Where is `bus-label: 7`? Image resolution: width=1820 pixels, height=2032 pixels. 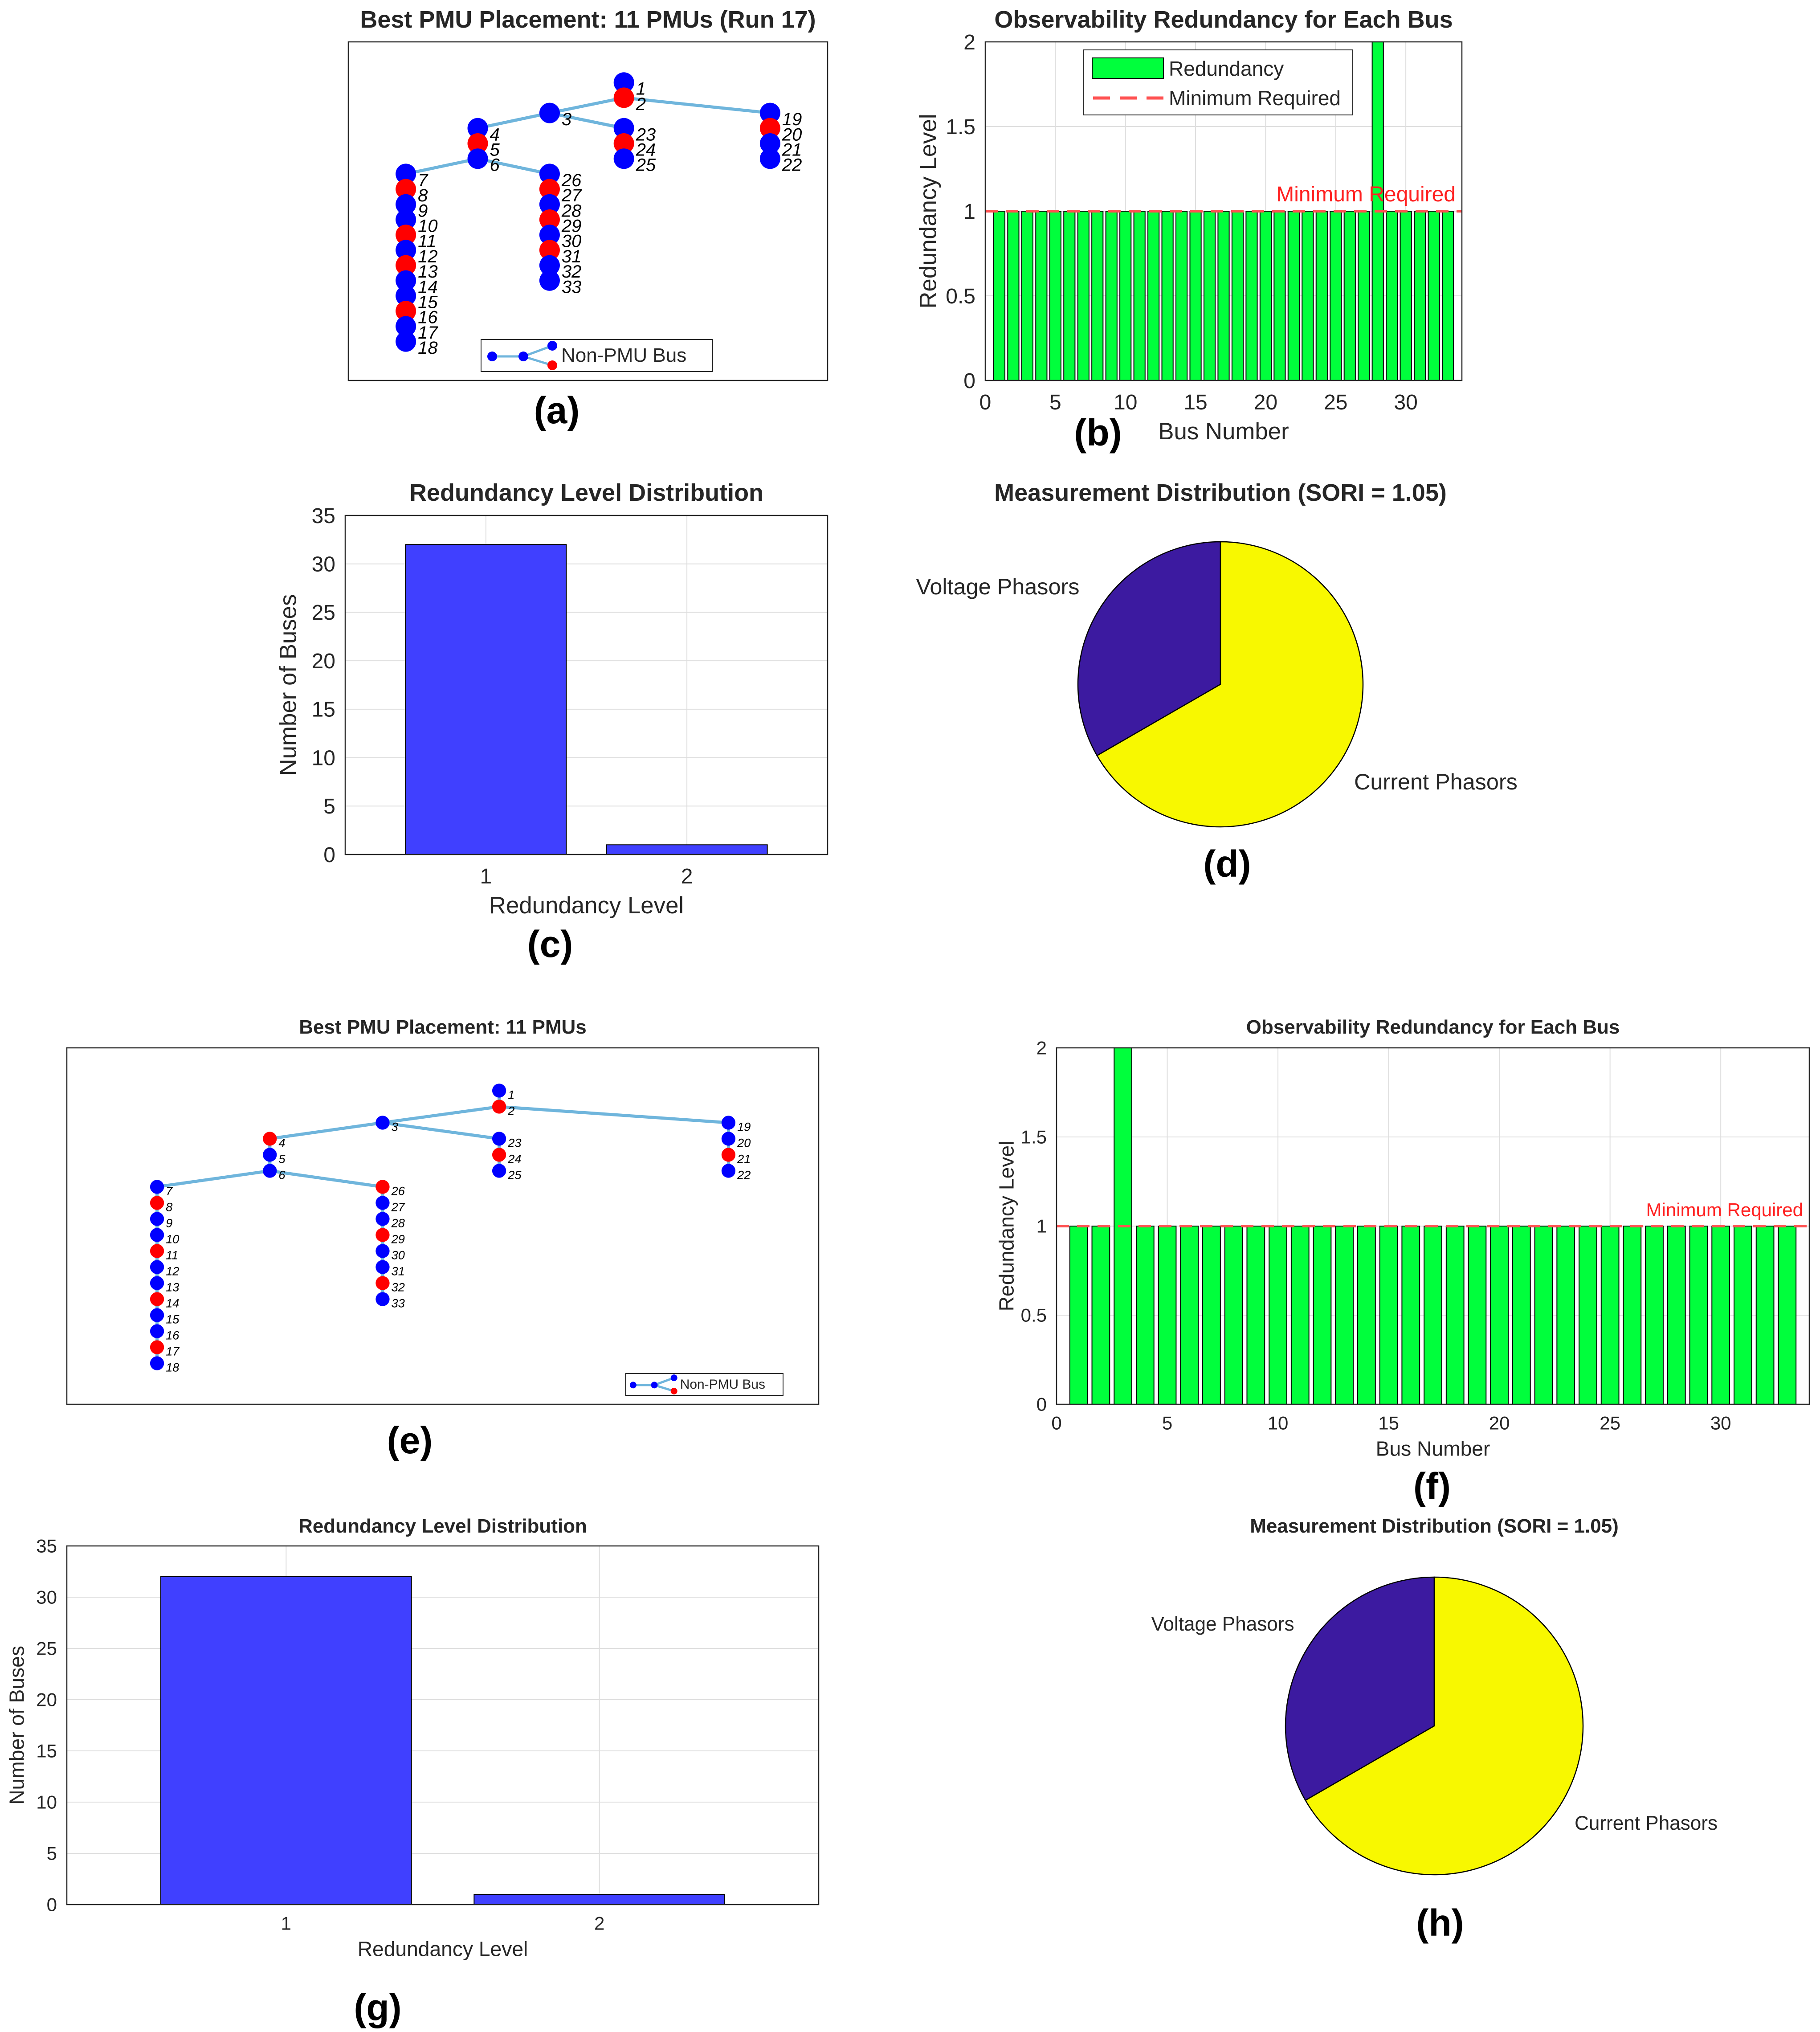 bus-label: 7 is located at coordinates (169, 1191).